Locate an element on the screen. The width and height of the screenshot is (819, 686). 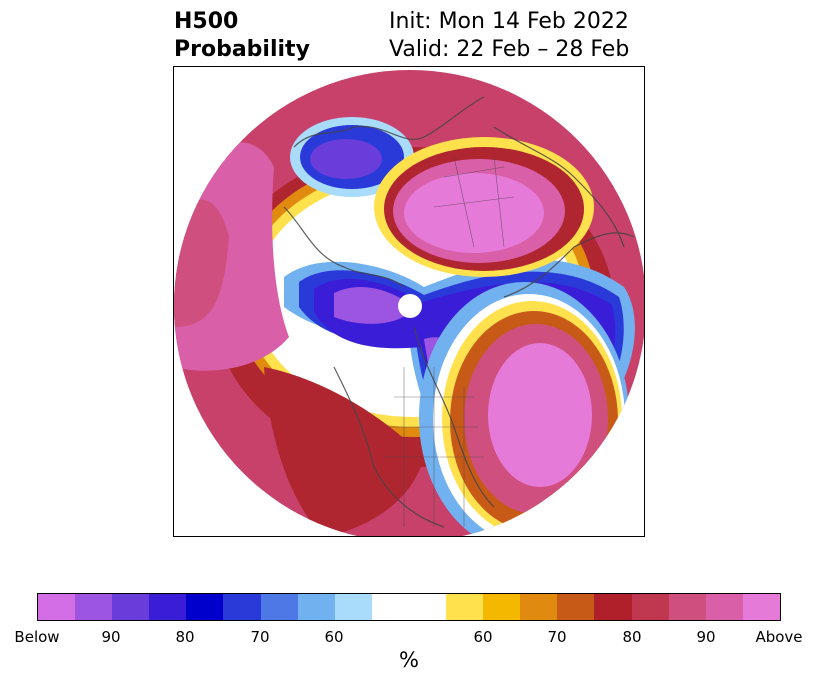
init-label: Init: Mon 14 Feb 2022 is located at coordinates (509, 21).